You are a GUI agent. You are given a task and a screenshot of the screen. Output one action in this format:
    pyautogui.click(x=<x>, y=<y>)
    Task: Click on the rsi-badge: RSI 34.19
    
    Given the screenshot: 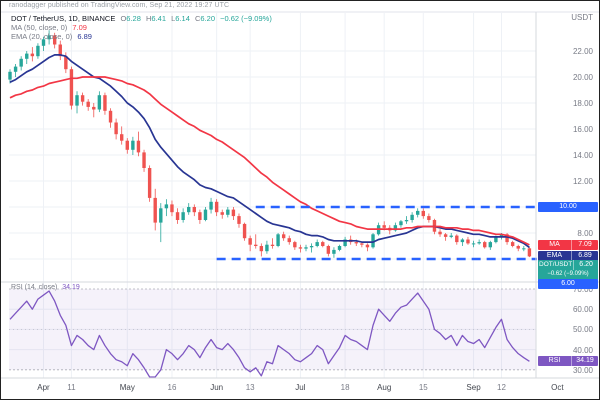 What is the action you would take?
    pyautogui.click(x=568, y=361)
    